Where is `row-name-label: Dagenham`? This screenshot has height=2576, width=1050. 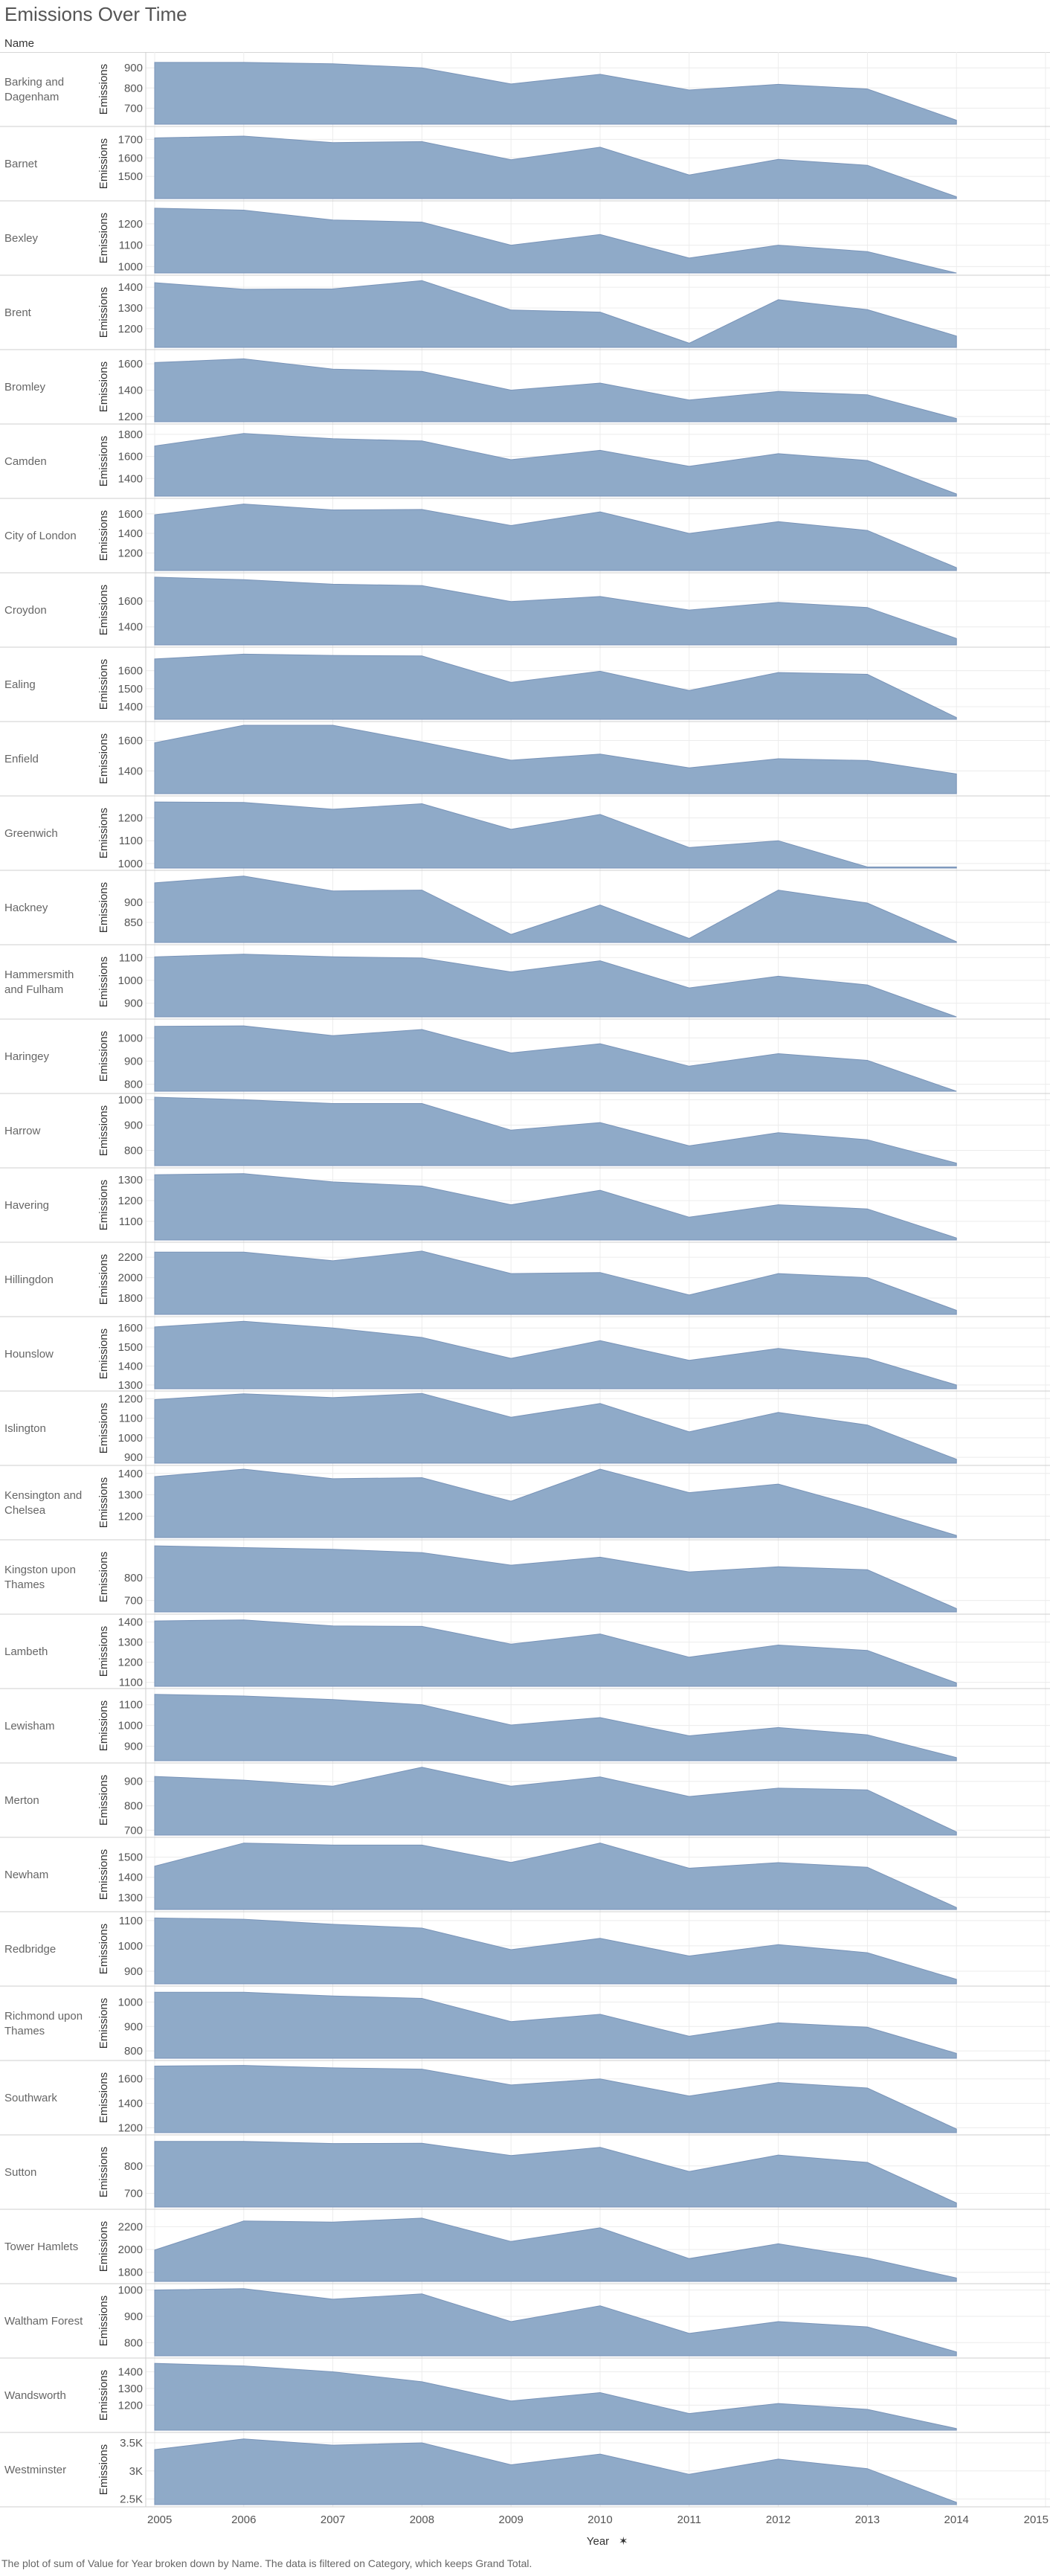 row-name-label: Dagenham is located at coordinates (31, 97).